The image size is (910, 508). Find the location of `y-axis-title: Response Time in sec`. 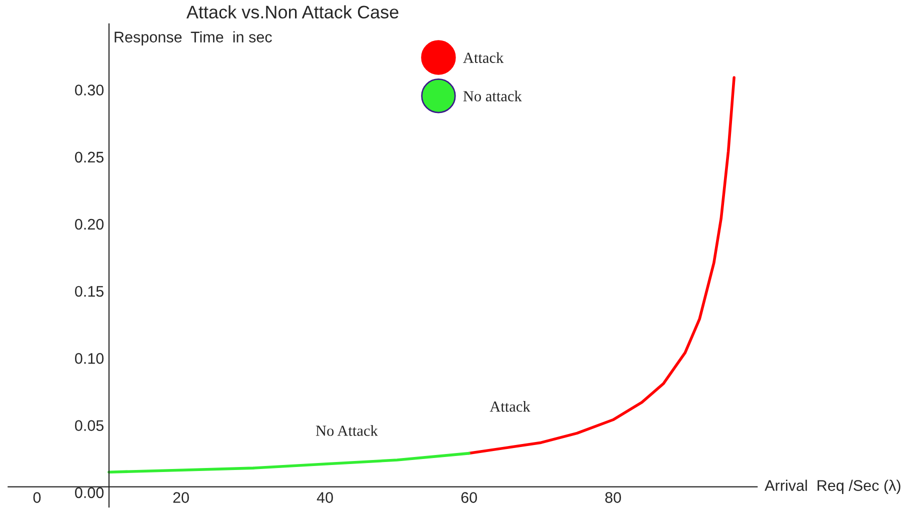

y-axis-title: Response Time in sec is located at coordinates (193, 38).